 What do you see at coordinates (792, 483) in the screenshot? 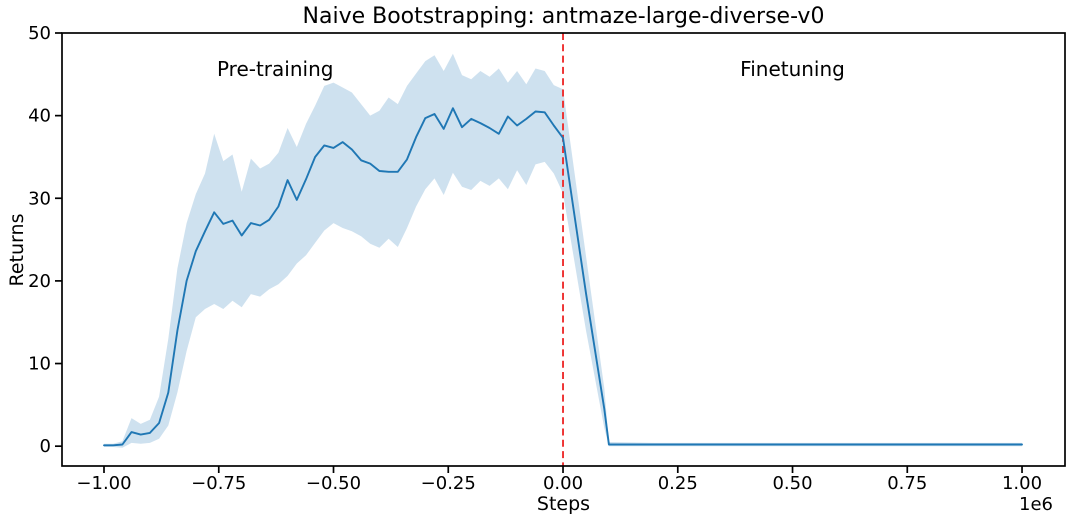
I see `x-tick-label: 0.50` at bounding box center [792, 483].